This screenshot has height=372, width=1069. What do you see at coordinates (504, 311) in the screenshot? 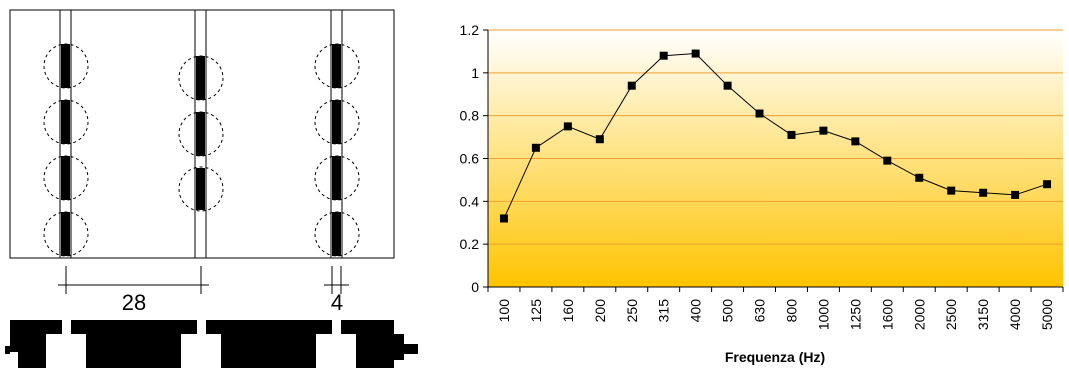
I see `x-tick-label: 100` at bounding box center [504, 311].